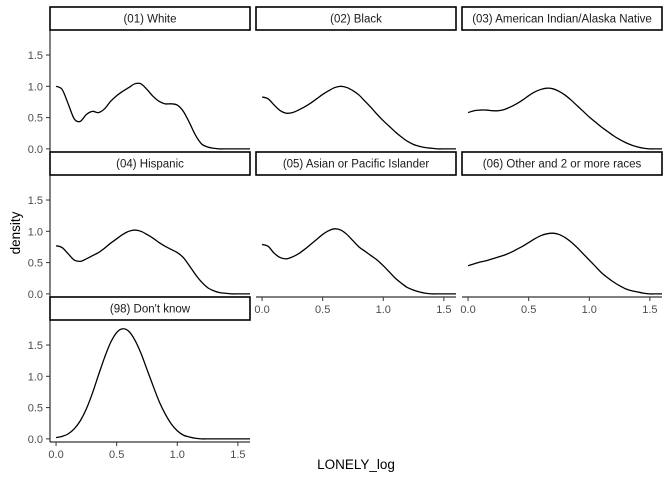 This screenshot has height=480, width=672. Describe the element at coordinates (356, 464) in the screenshot. I see `x-axis-title: LONELY_log` at that location.